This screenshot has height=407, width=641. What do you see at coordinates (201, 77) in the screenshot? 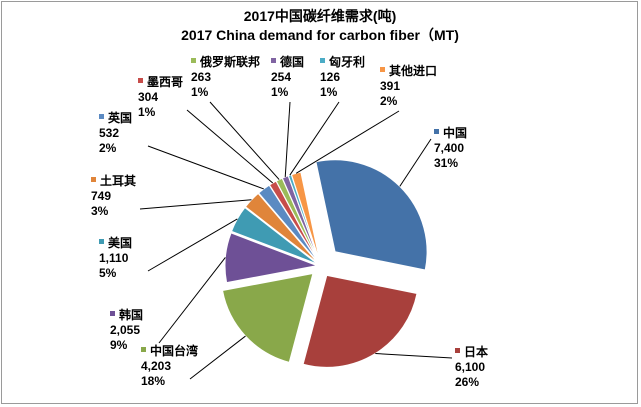
I see `label-value-9: 263` at bounding box center [201, 77].